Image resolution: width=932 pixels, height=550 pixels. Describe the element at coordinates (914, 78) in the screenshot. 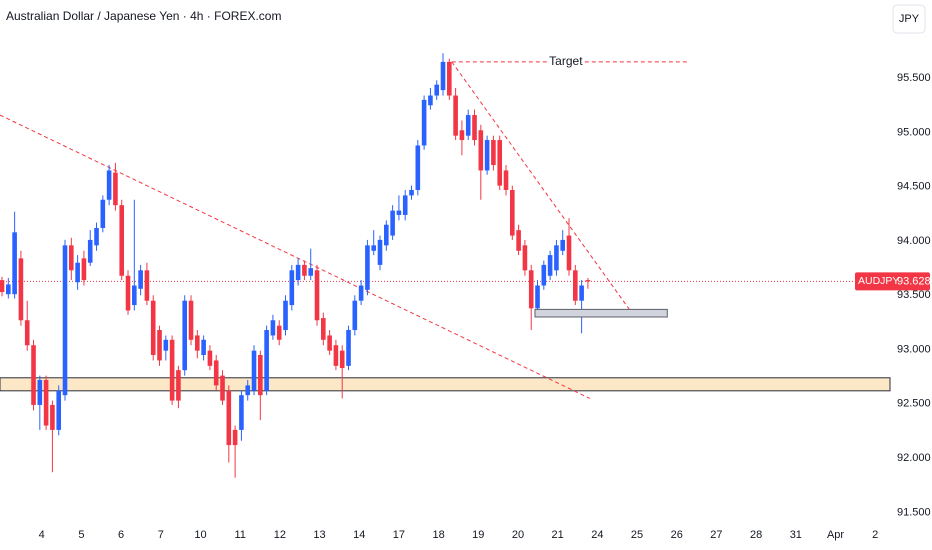

I see `y-tick-label: 95.500` at that location.